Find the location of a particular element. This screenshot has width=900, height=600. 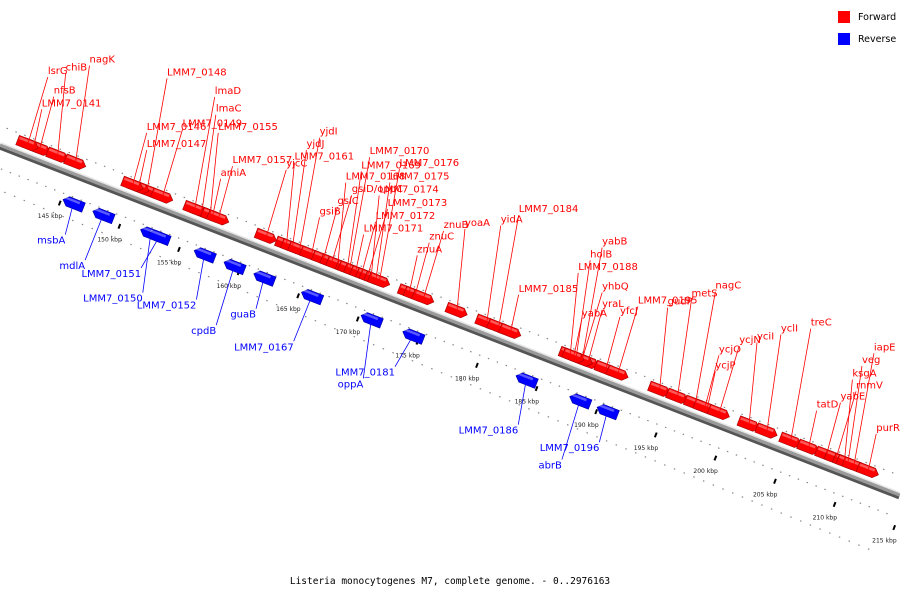

gene-label: yabE is located at coordinates (853, 397).